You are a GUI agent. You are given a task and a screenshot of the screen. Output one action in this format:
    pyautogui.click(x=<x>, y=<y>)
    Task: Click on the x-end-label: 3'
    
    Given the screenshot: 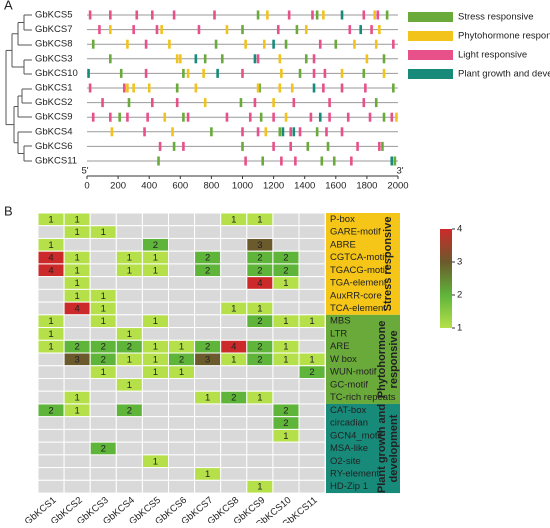 What is the action you would take?
    pyautogui.click(x=399, y=171)
    